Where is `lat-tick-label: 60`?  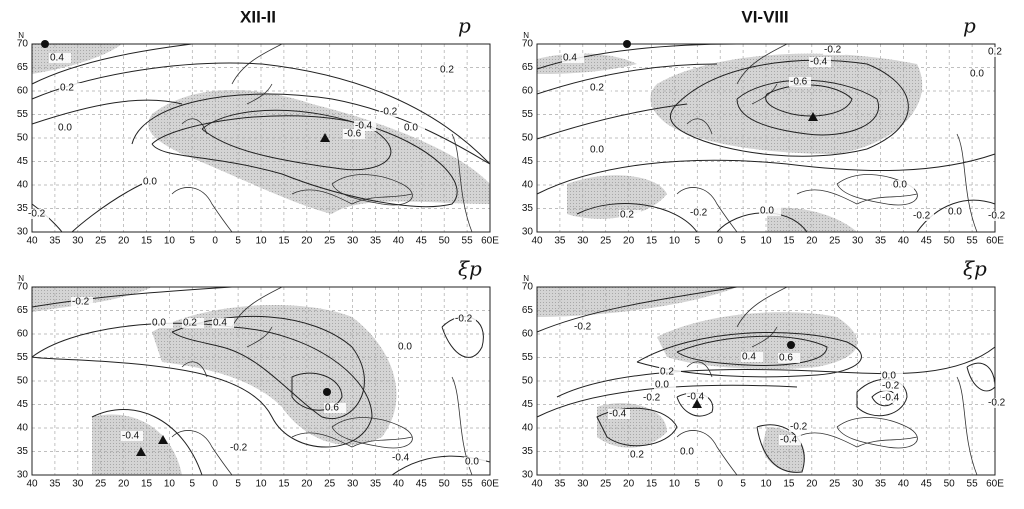 lat-tick-label: 60 is located at coordinates (23, 334).